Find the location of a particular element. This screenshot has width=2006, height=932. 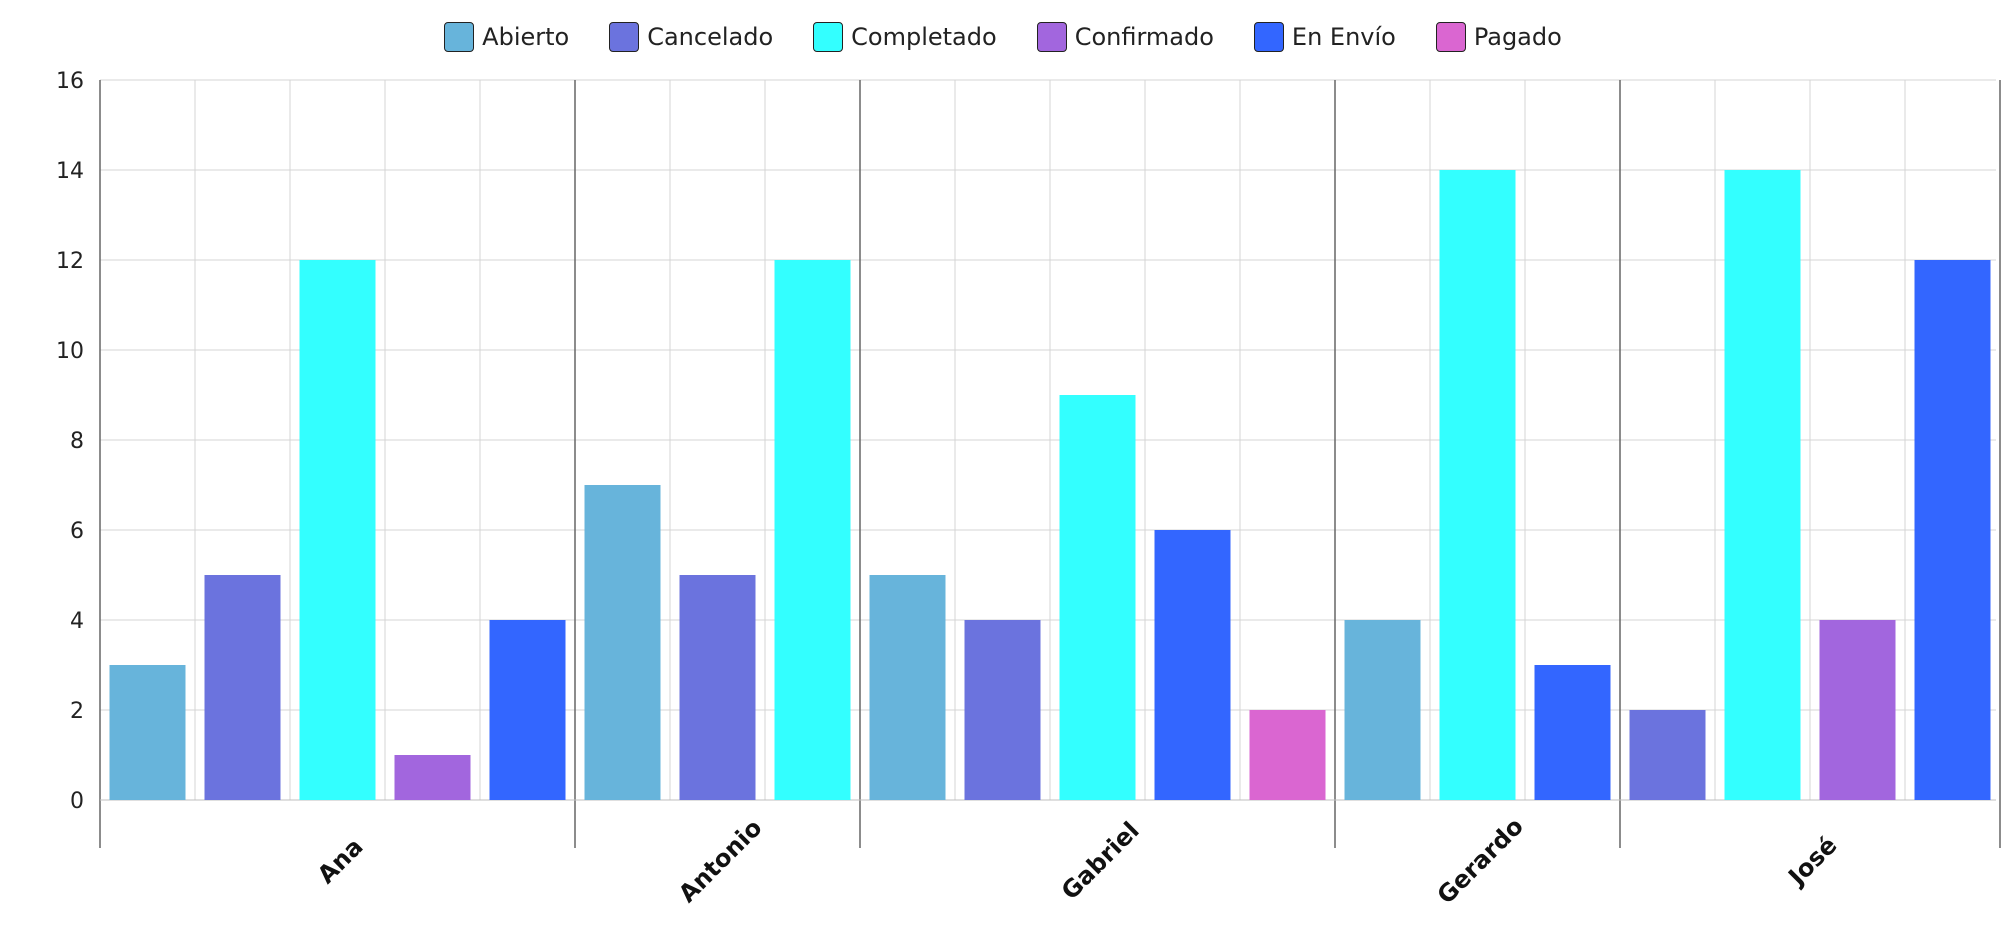

legend-item: Pagado is located at coordinates (1498, 37).